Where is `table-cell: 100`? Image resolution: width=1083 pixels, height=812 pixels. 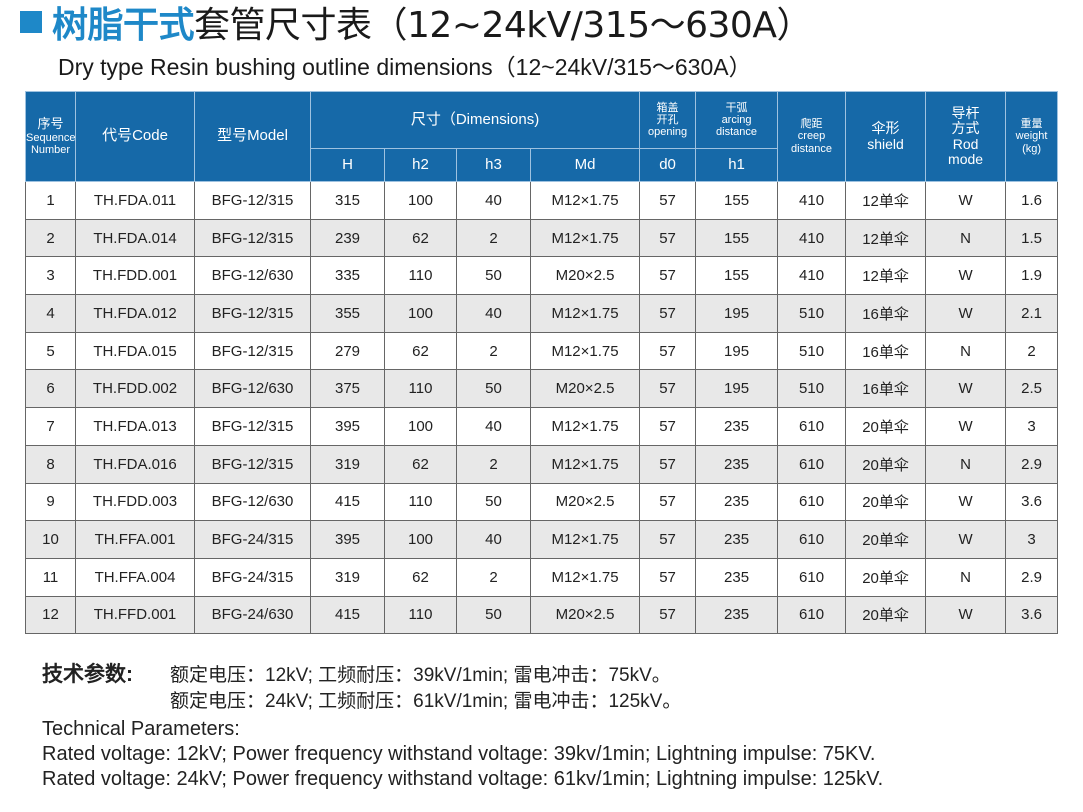
table-cell: 100 is located at coordinates (420, 200).